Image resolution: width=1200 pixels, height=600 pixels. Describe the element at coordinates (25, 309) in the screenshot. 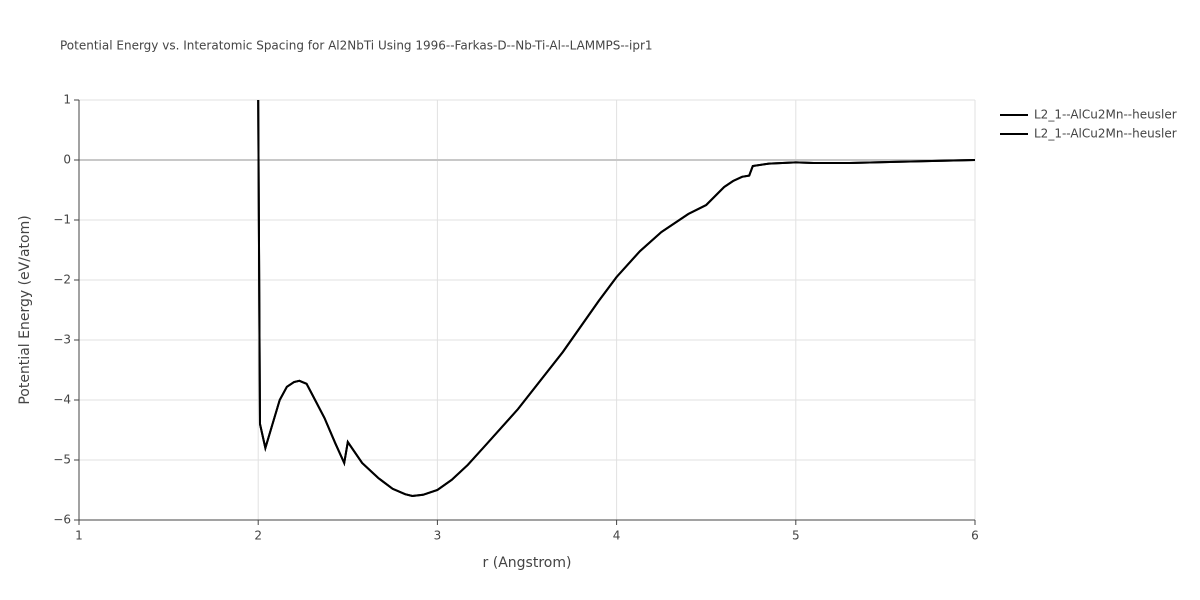

I see `y-axis-title: Potential Energy (eV/atom)` at that location.